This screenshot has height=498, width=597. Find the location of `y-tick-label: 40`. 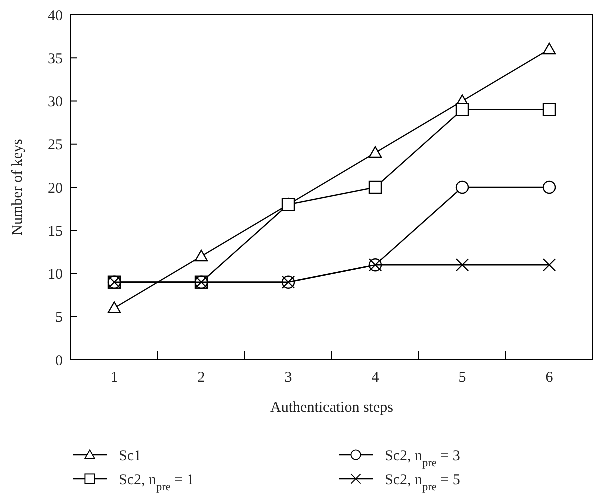

y-tick-label: 40 is located at coordinates (55, 16).